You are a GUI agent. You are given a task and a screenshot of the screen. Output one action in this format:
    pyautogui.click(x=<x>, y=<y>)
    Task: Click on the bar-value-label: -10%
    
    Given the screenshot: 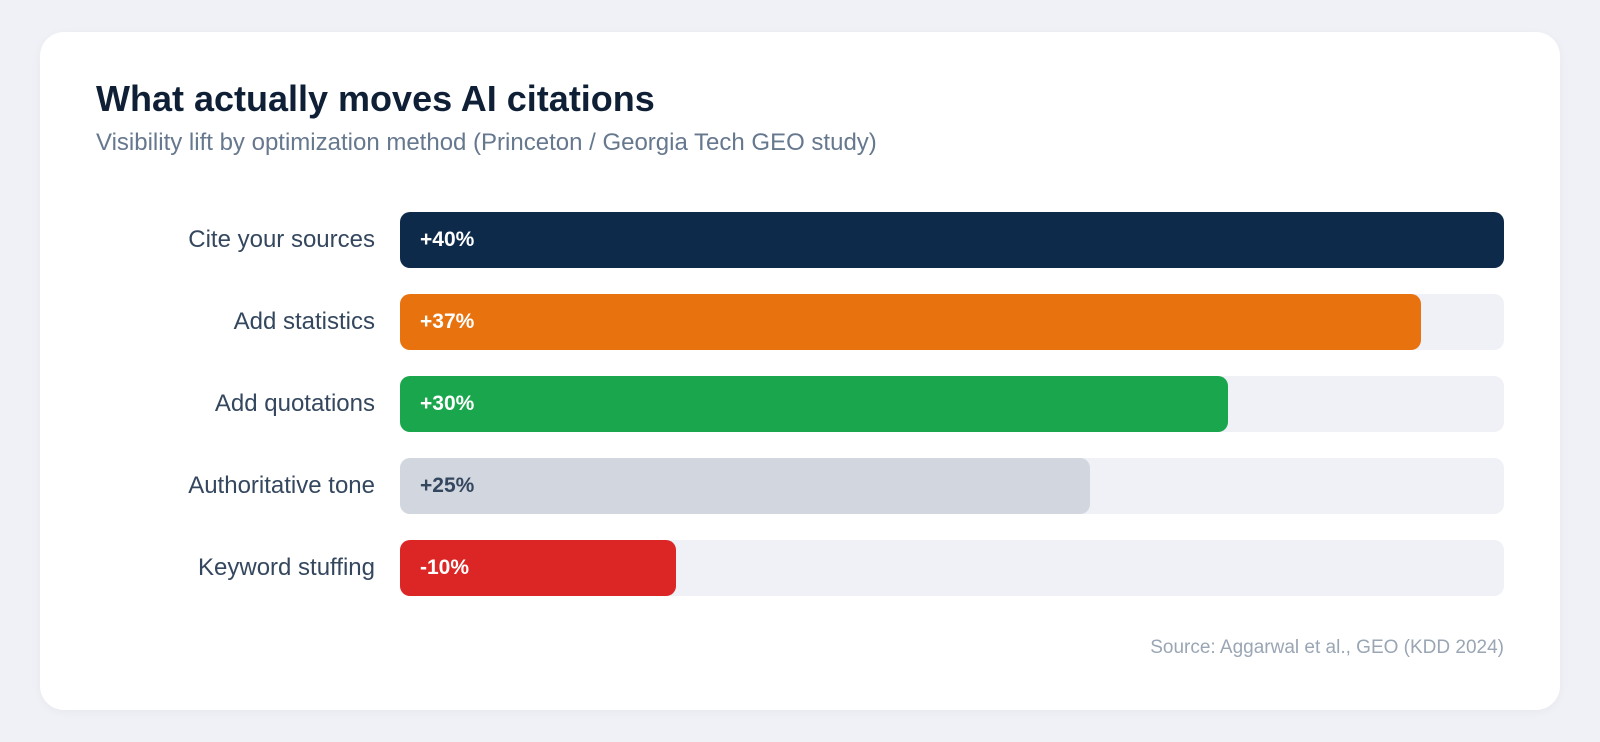 What is the action you would take?
    pyautogui.click(x=445, y=567)
    